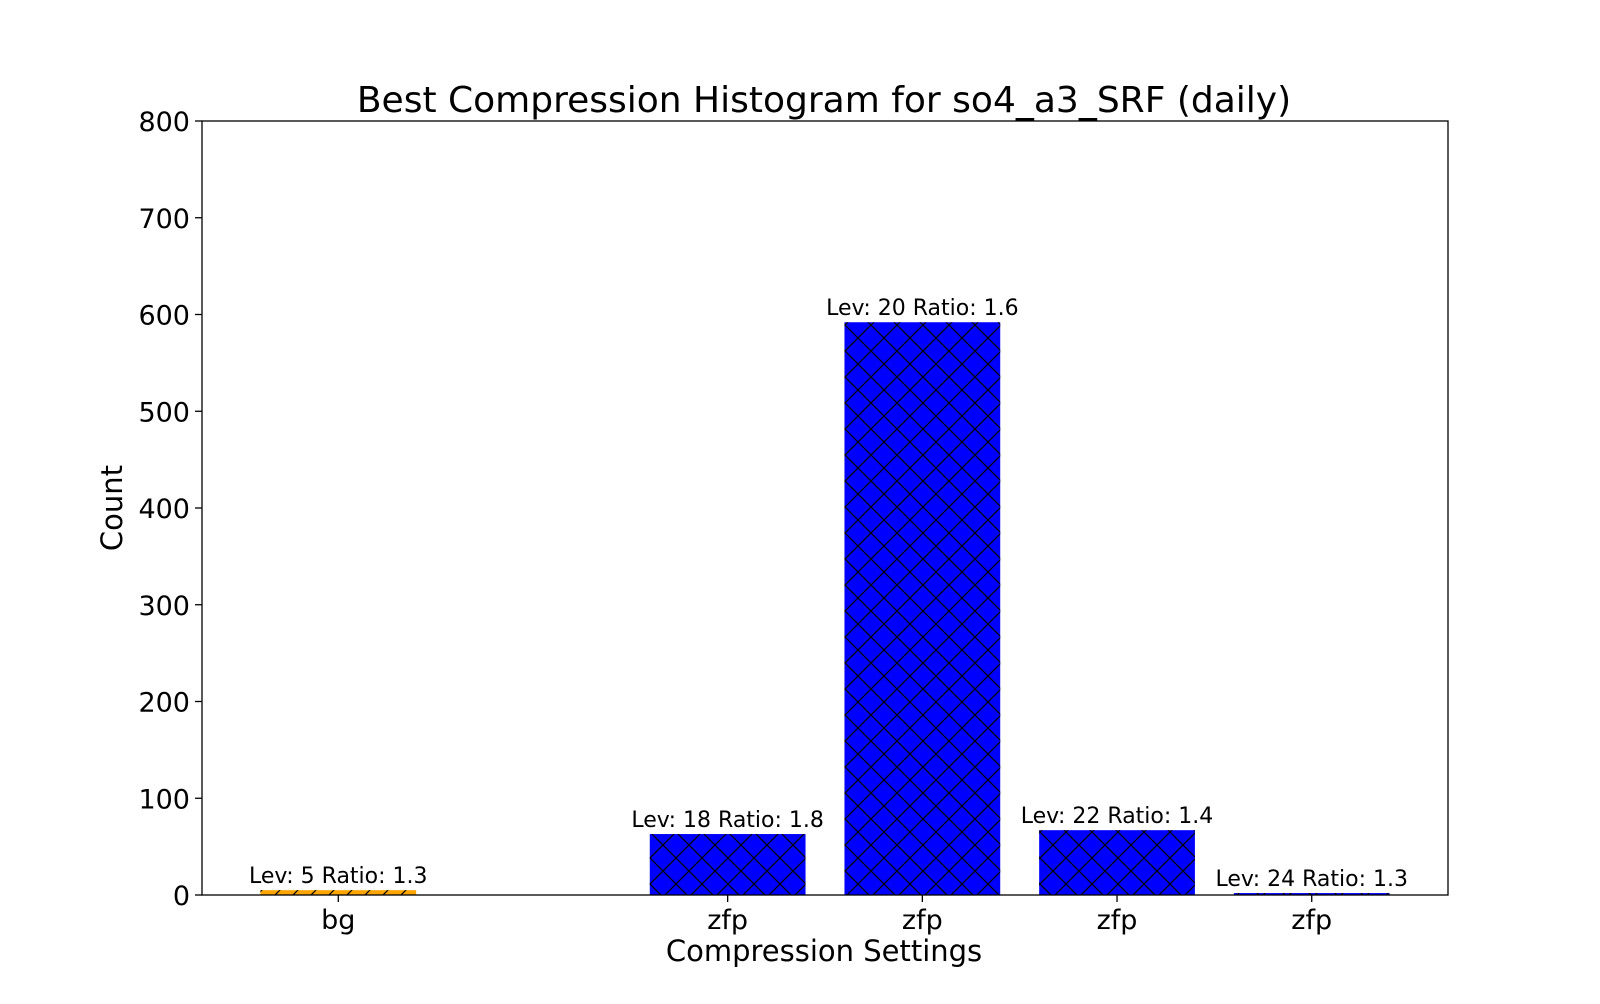 The height and width of the screenshot is (1004, 1600). Describe the element at coordinates (727, 820) in the screenshot. I see `bar-label-1: Lev: 18 Ratio: 1.8` at that location.